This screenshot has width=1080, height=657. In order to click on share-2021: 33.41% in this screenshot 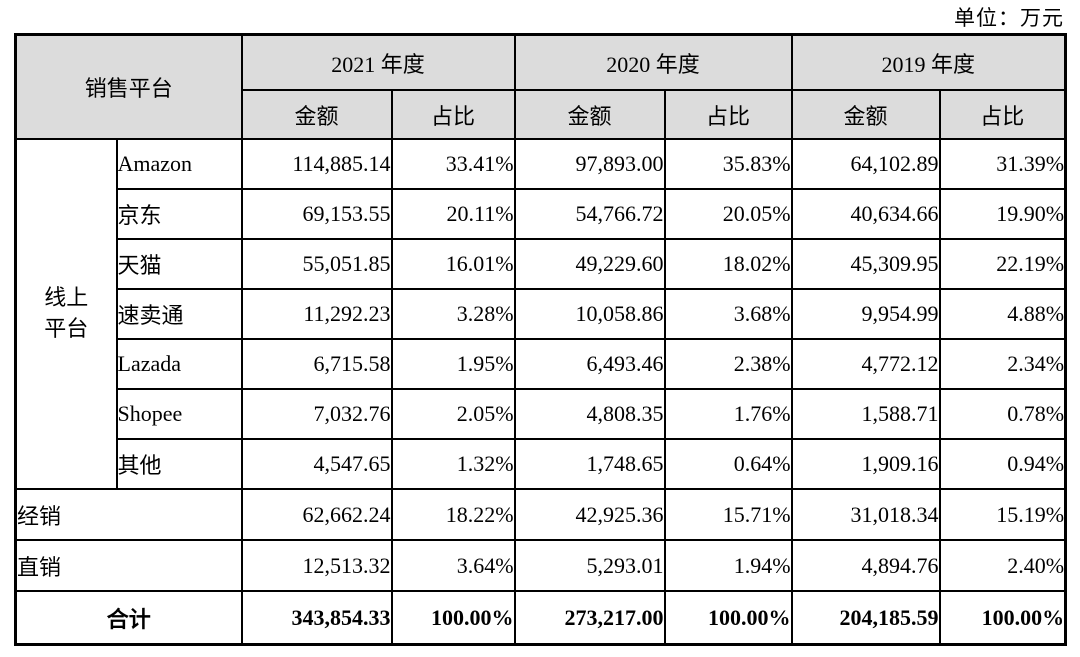, I will do `click(453, 164)`.